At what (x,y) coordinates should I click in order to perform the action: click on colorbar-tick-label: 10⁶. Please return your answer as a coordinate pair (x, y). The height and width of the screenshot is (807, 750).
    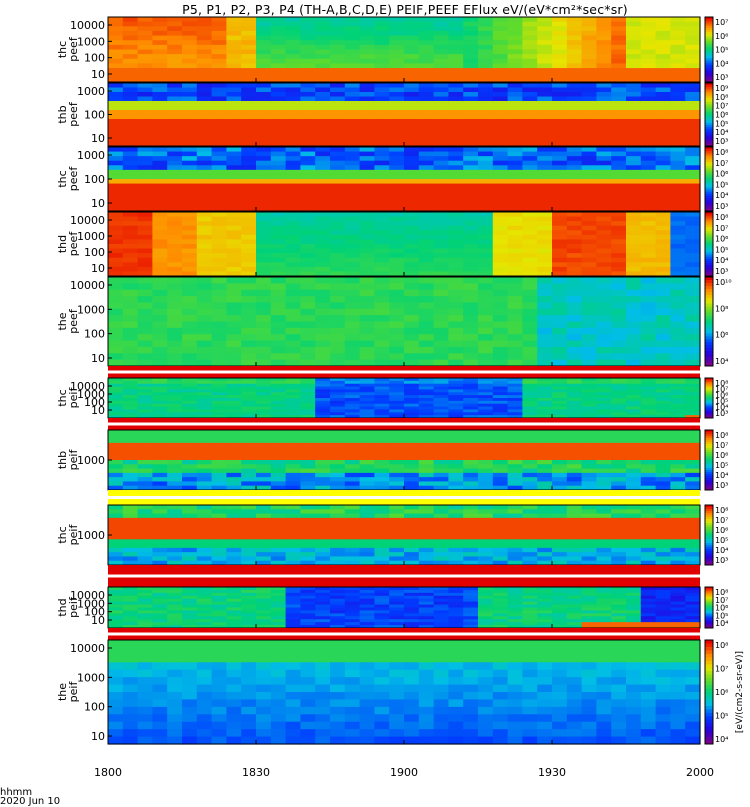
    Looking at the image, I should click on (721, 115).